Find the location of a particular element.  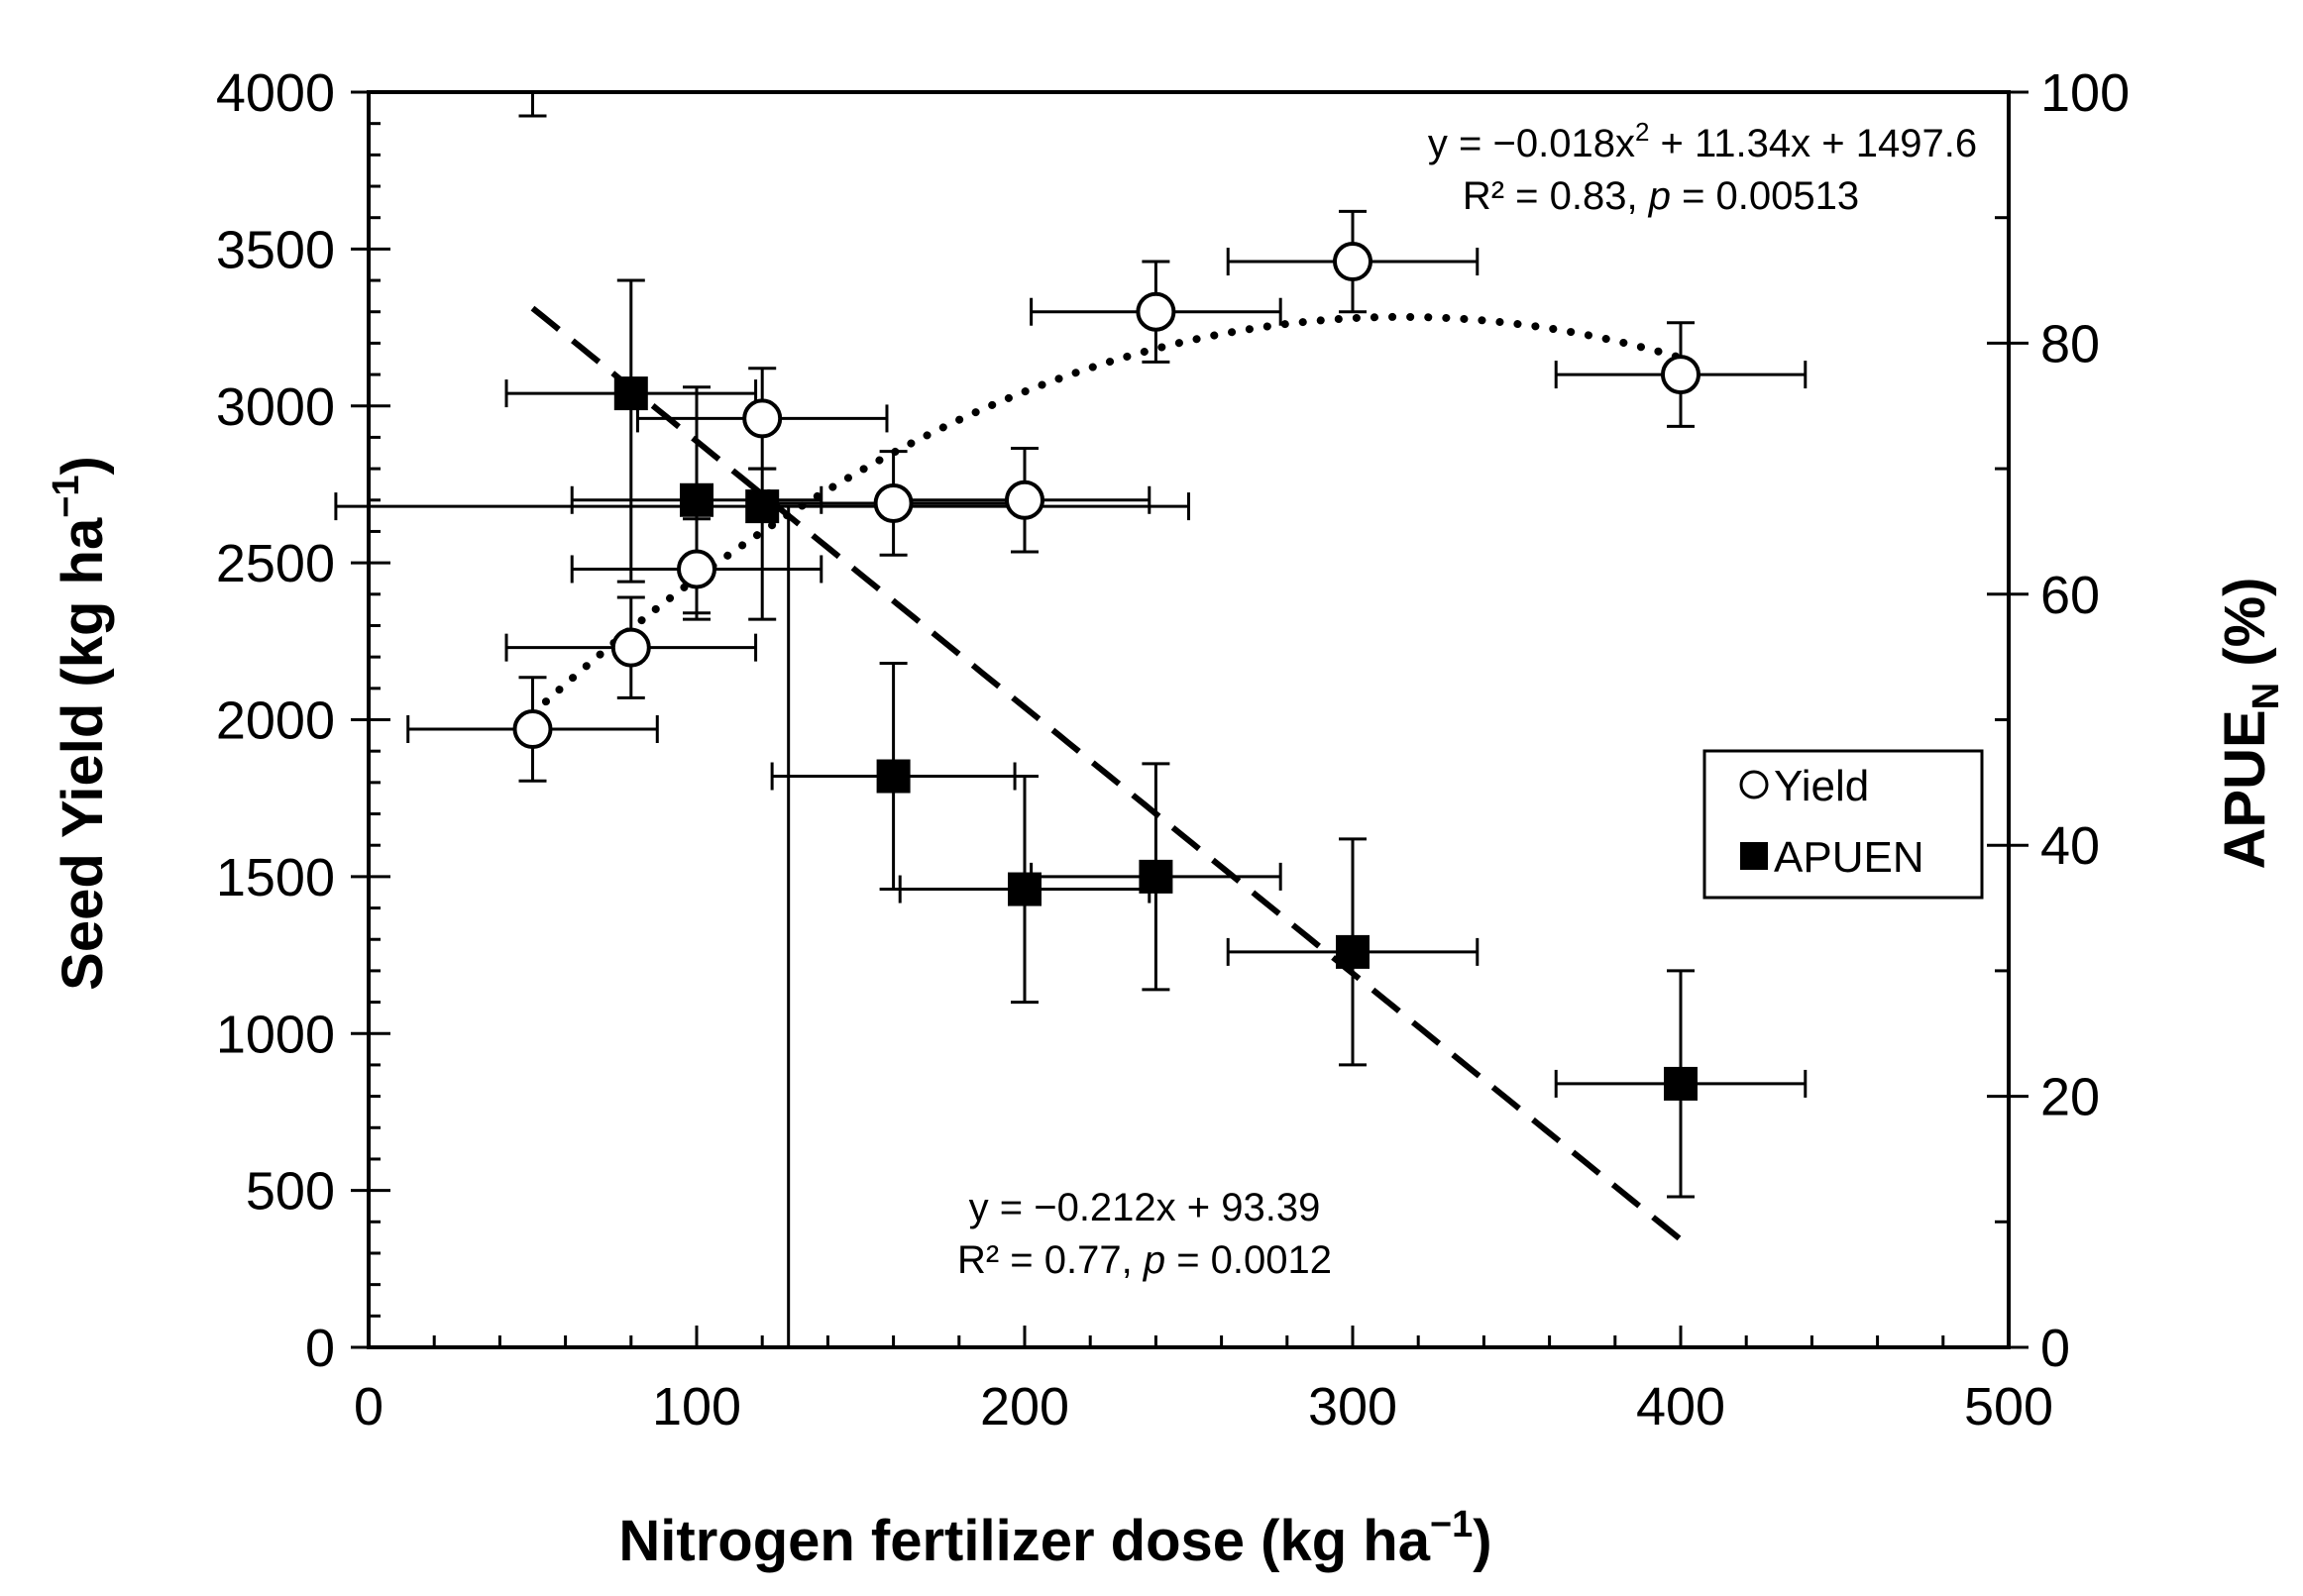

yield-equation-line2: R² = 0.83, p = 0.00513 is located at coordinates (1661, 196).